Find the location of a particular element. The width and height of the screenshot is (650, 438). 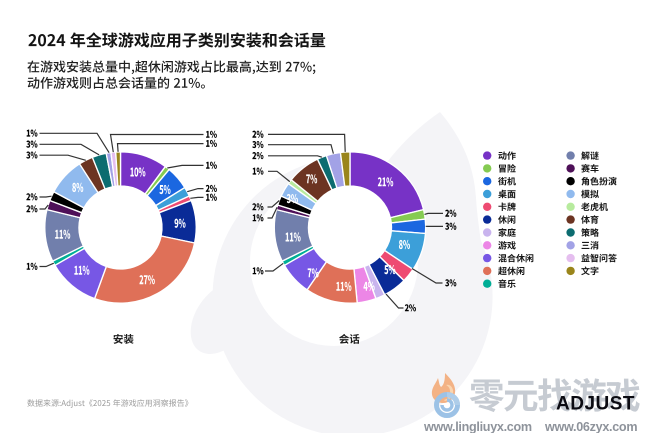

svg-text: www.06zyx.com is located at coordinates (590, 426).